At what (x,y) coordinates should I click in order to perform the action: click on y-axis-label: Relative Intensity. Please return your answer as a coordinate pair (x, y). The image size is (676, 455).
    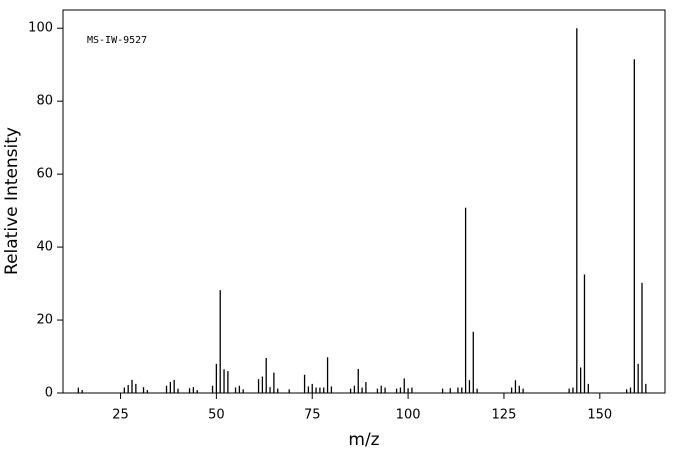
    Looking at the image, I should click on (12, 201).